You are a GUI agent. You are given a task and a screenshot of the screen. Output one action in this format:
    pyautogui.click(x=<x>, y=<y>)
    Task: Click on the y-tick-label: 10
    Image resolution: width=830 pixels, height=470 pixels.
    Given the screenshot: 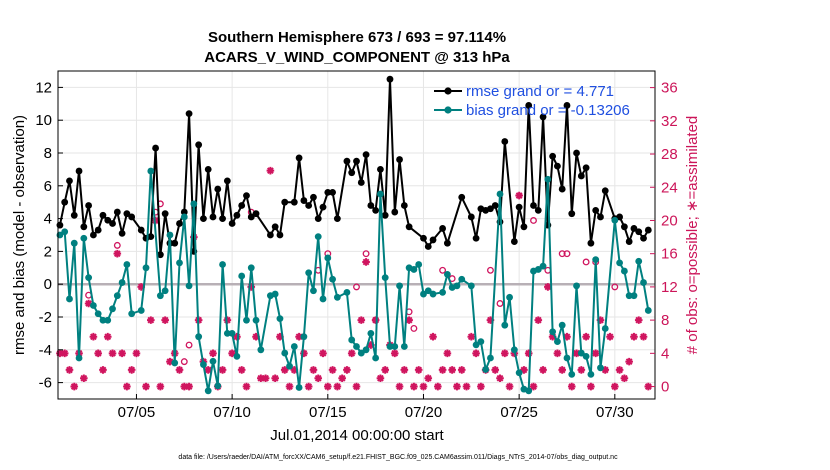 What is the action you would take?
    pyautogui.click(x=43, y=120)
    